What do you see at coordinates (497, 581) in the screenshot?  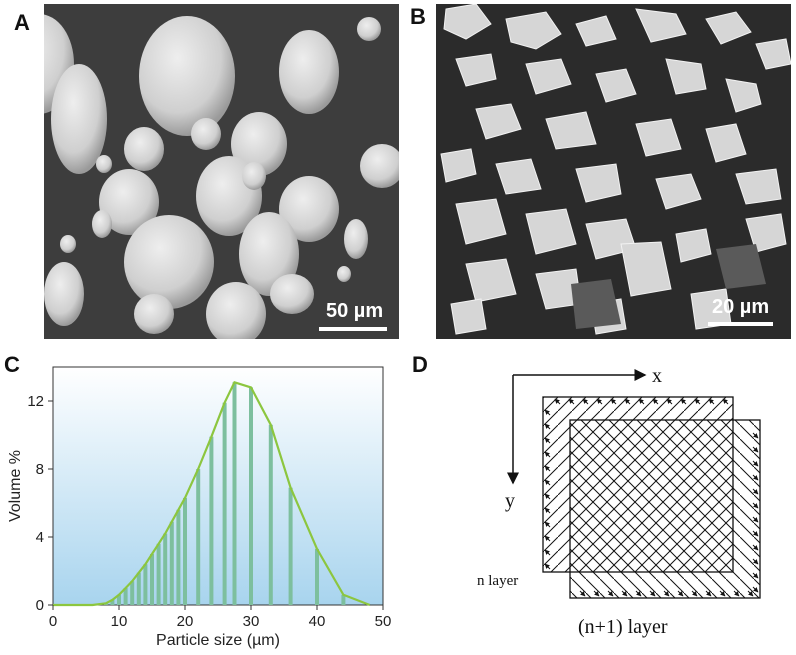 I see `n-layer-label: n layer` at bounding box center [497, 581].